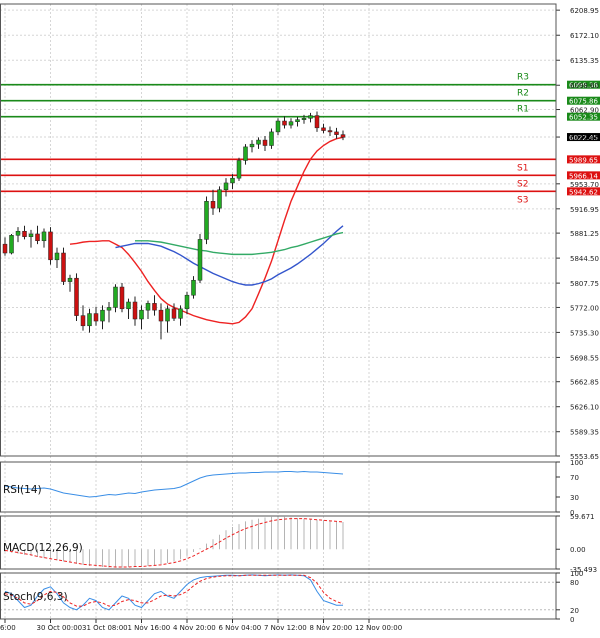 The height and width of the screenshot is (638, 600). I want to click on price-tick-label: 6208.95, so click(584, 11).